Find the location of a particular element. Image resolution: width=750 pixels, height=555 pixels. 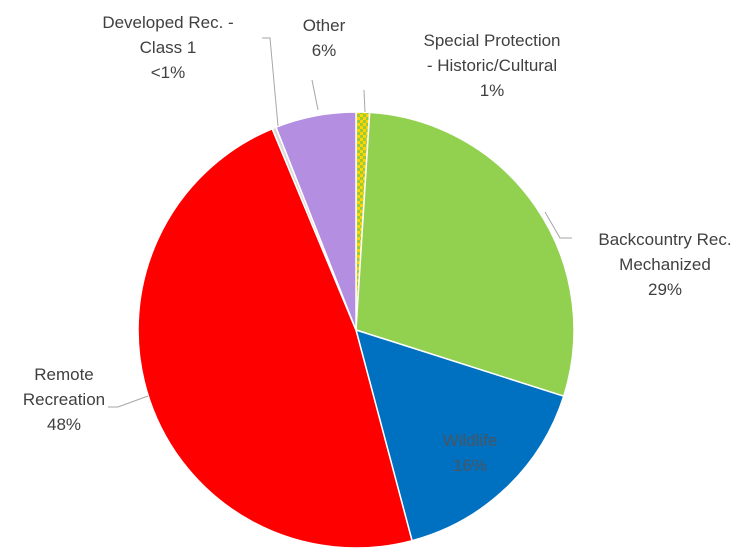

data-label-text: Special Protection is located at coordinates (491, 40).